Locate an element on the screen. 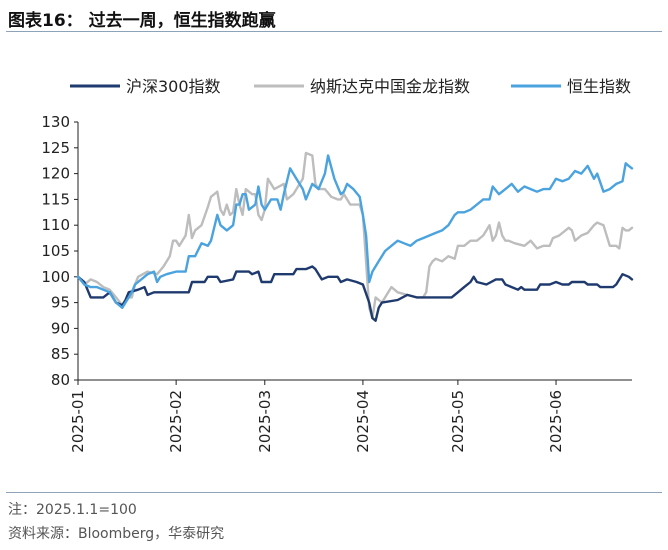 This screenshot has width=668, height=550. y-tick-label: 85 is located at coordinates (60, 354).